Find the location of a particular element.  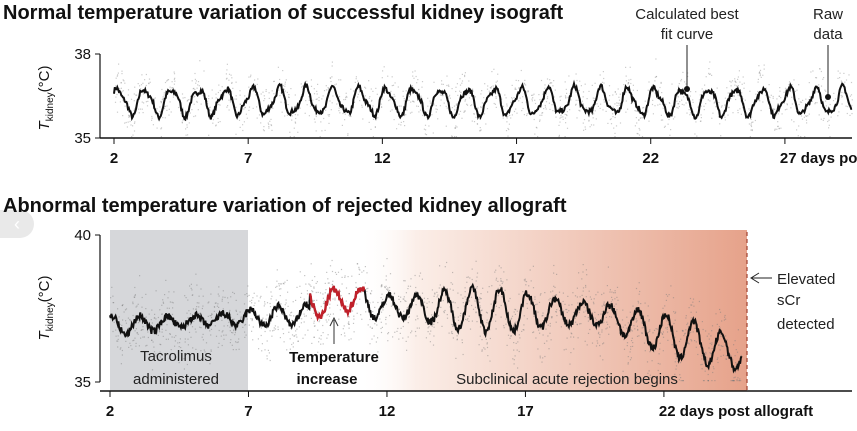

back-chevron-icon: ‹ is located at coordinates (17, 224).